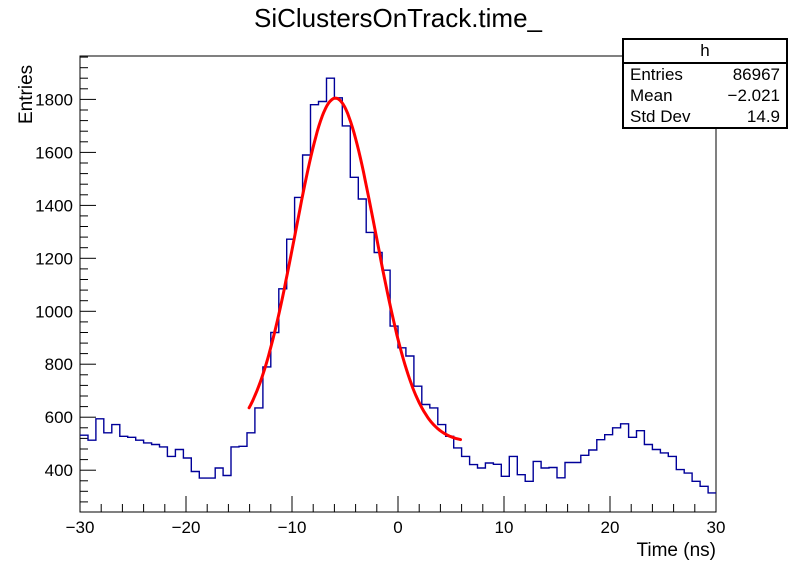 The image size is (796, 572). Describe the element at coordinates (610, 527) in the screenshot. I see `svg-text: 20` at that location.